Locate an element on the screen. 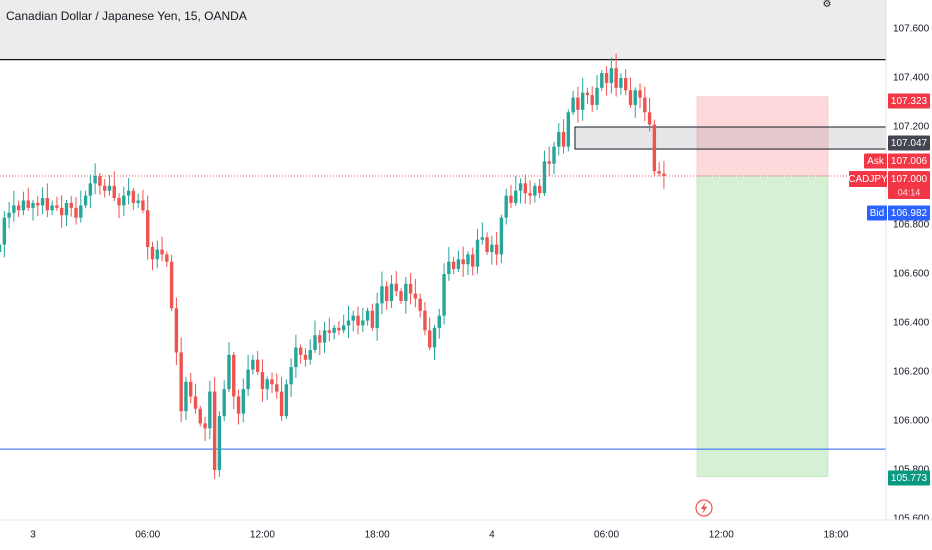 The width and height of the screenshot is (932, 550). ask-tag: Ask is located at coordinates (875, 161).